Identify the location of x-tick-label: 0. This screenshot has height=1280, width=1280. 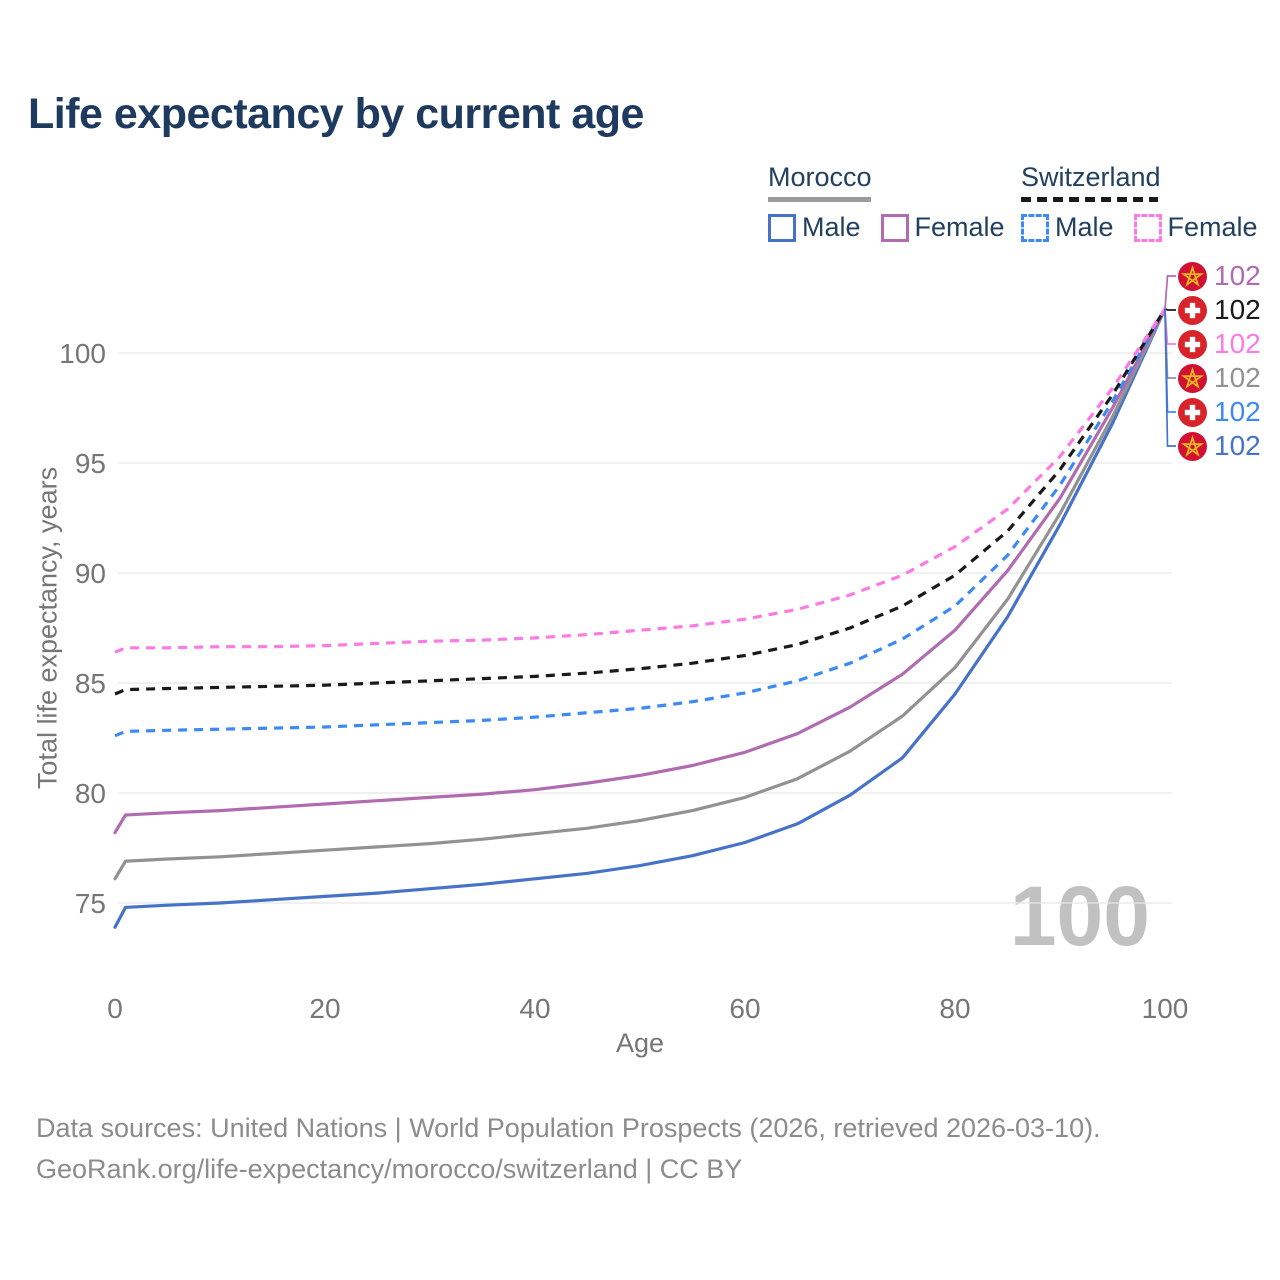
(115, 1008).